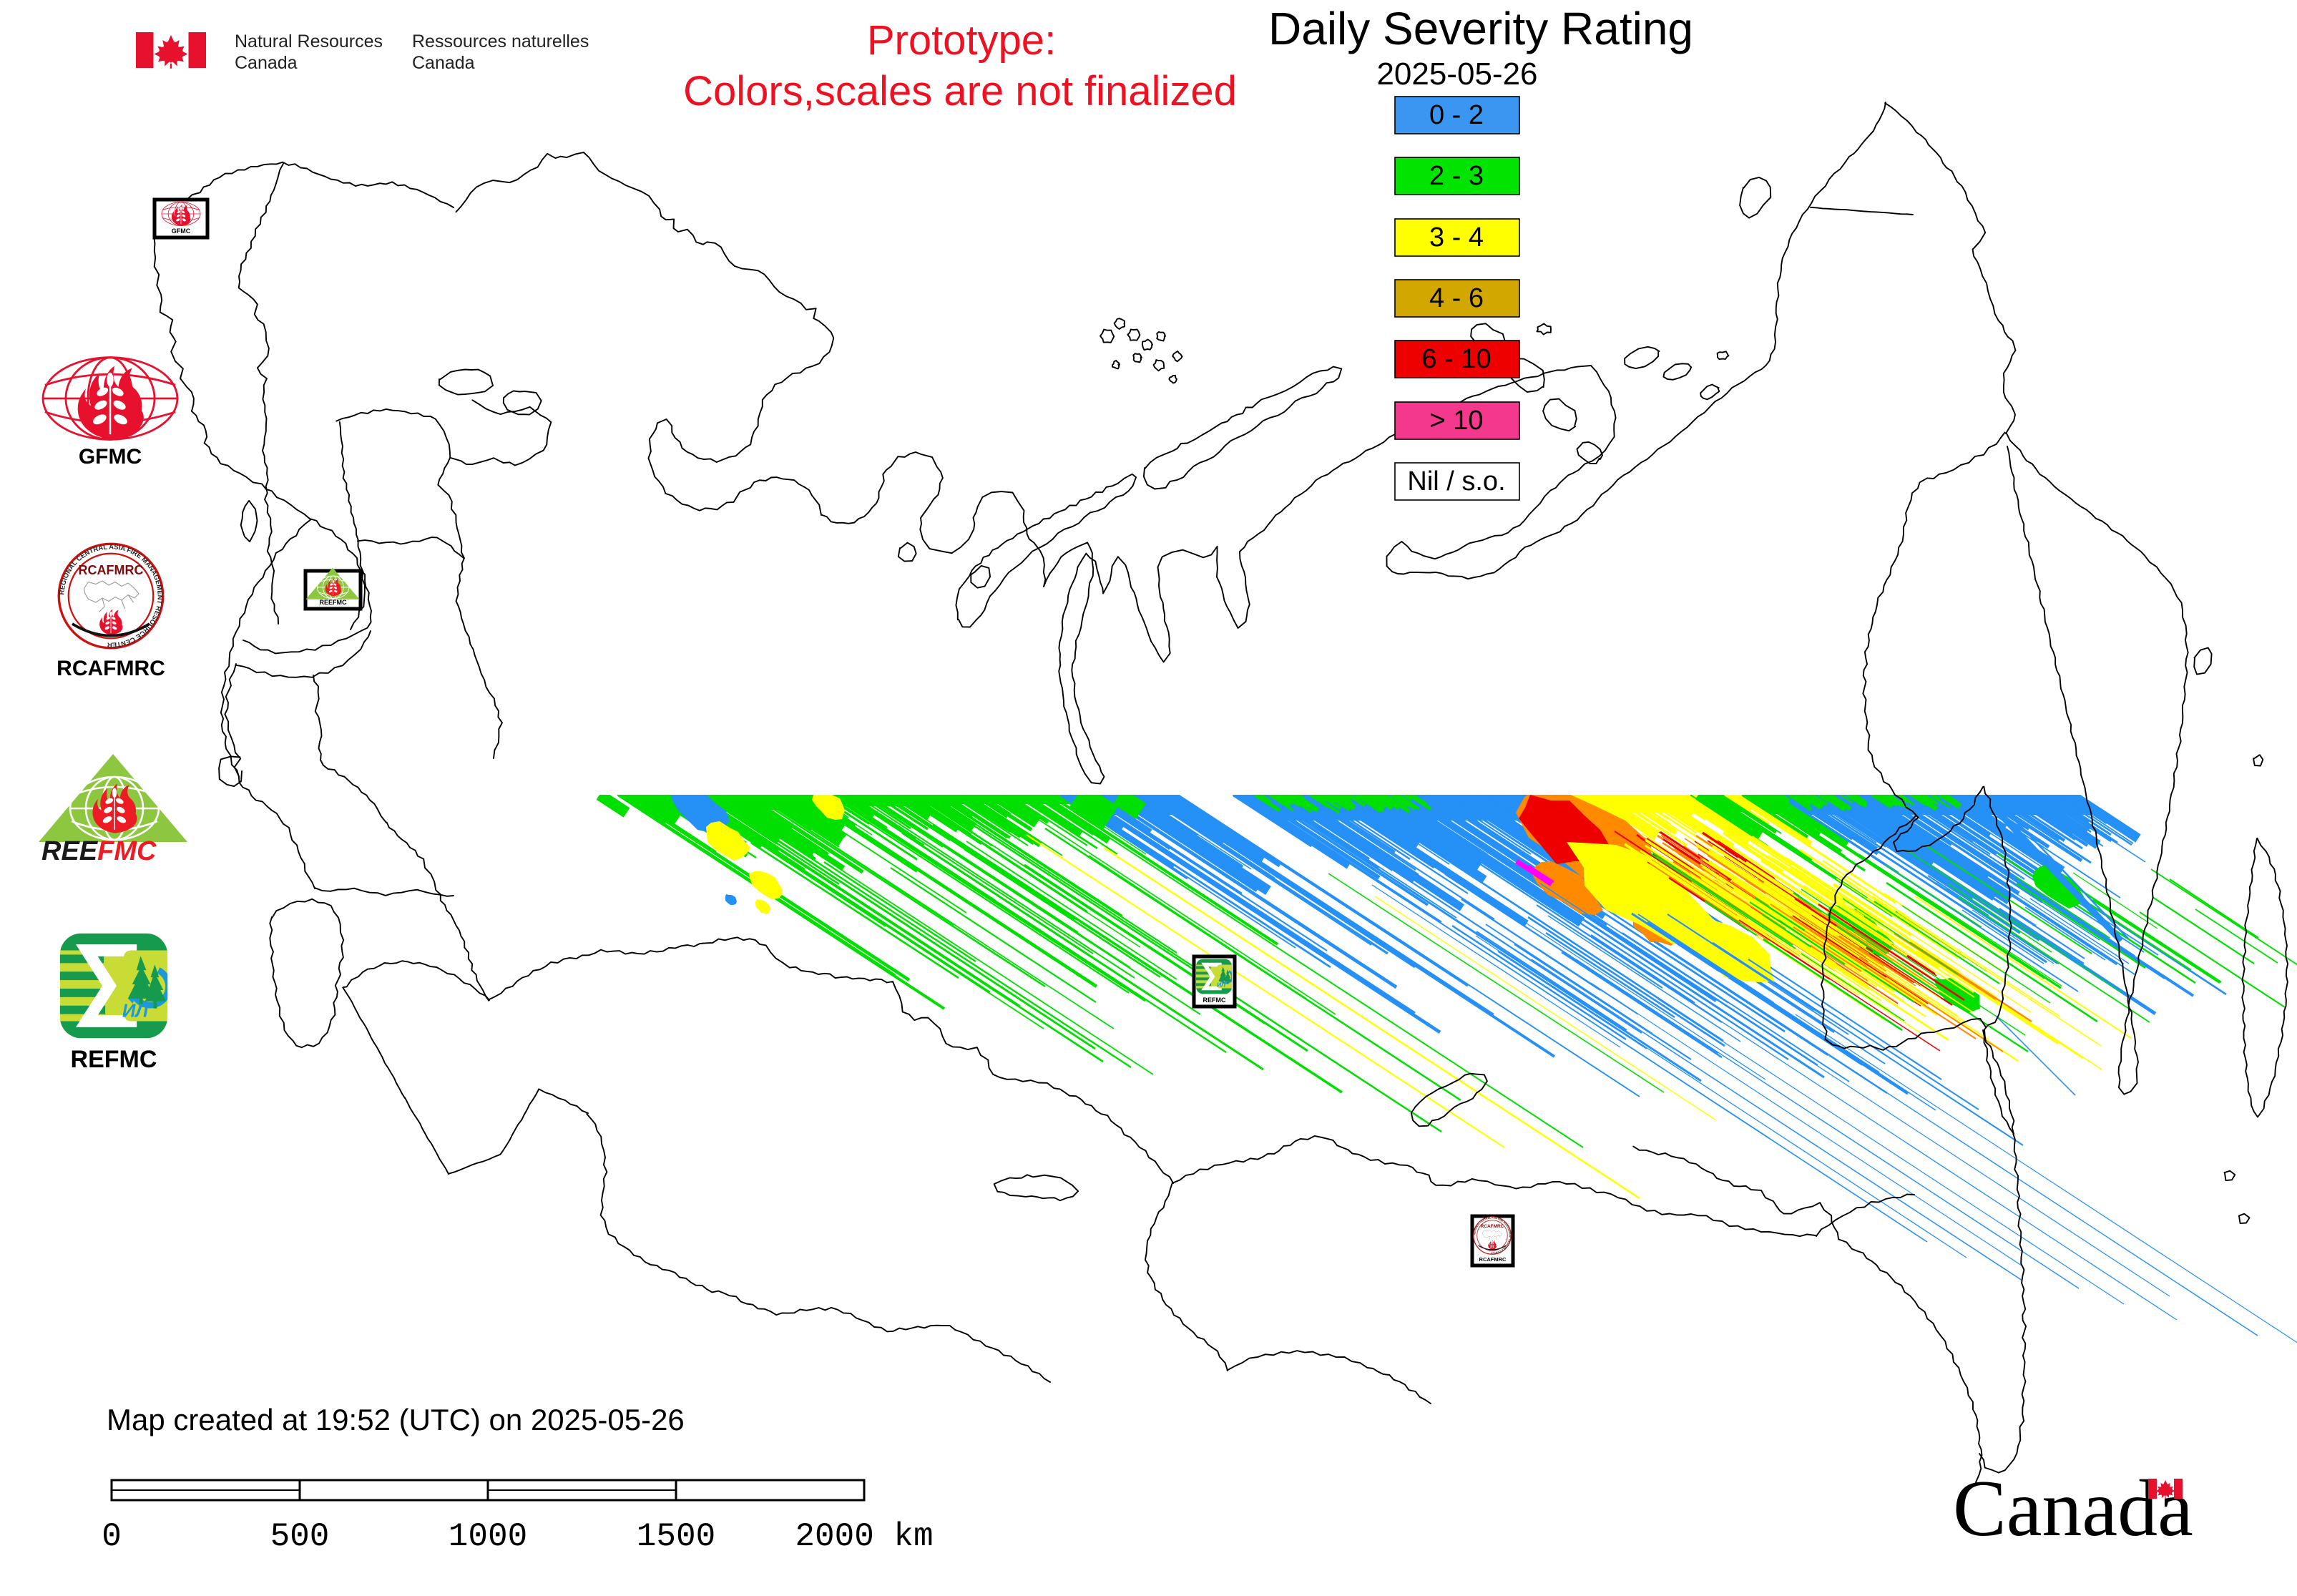  Describe the element at coordinates (1480, 28) in the screenshot. I see `svg-text: Daily Severity Rating` at that location.